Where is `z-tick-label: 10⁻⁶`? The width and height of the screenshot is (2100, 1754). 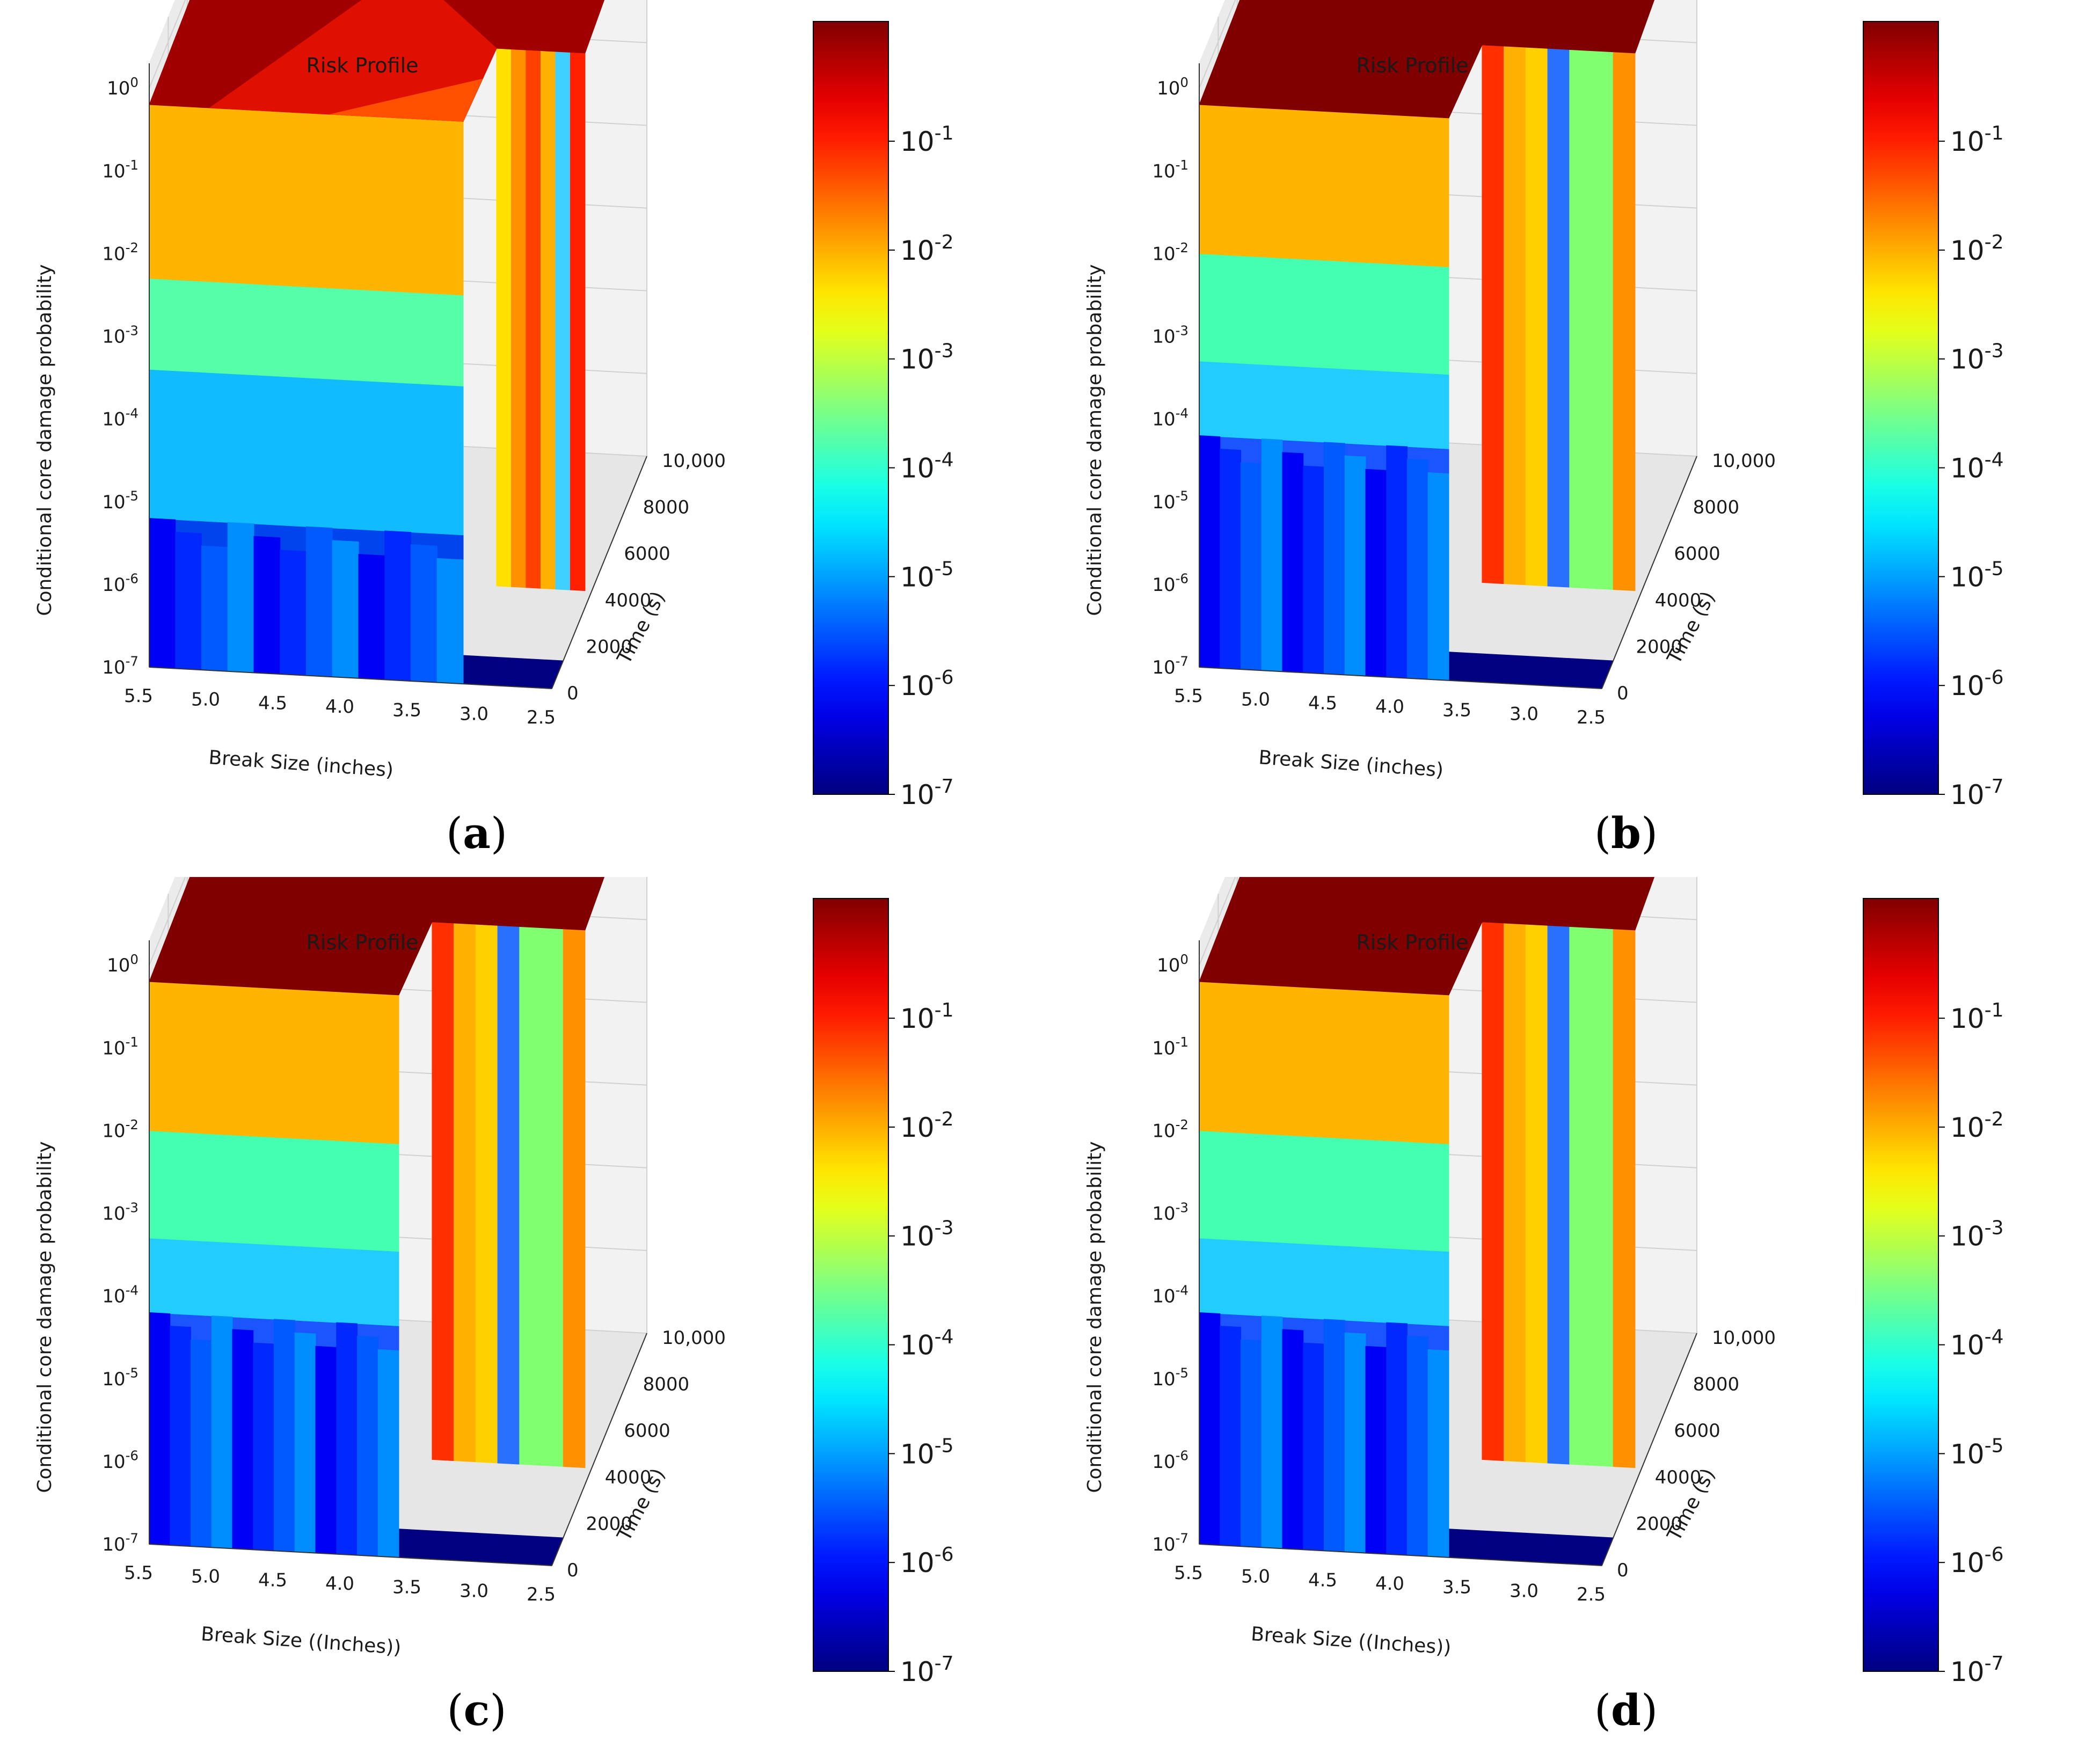
z-tick-label: 10⁻⁶ is located at coordinates (120, 583).